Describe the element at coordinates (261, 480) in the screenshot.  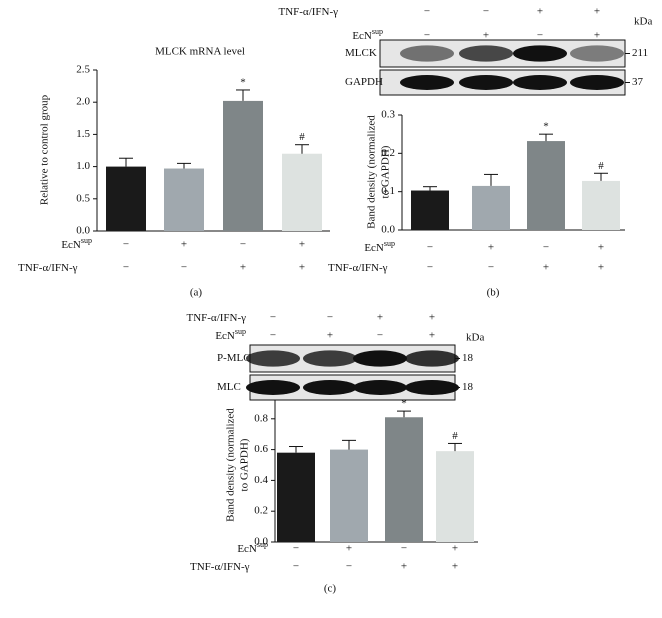
I see `y-tick-label: 0.4` at that location.